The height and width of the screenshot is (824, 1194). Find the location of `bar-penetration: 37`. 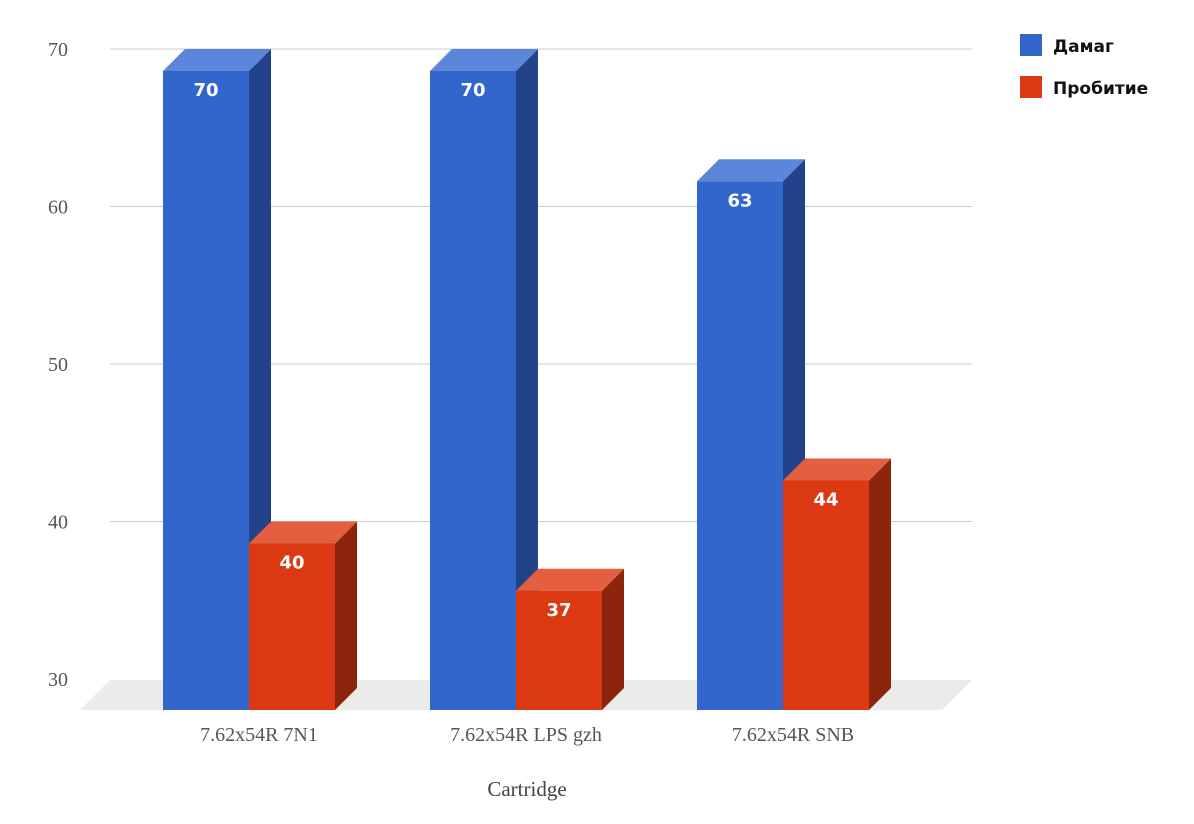

bar-penetration: 37 is located at coordinates (570, 639).